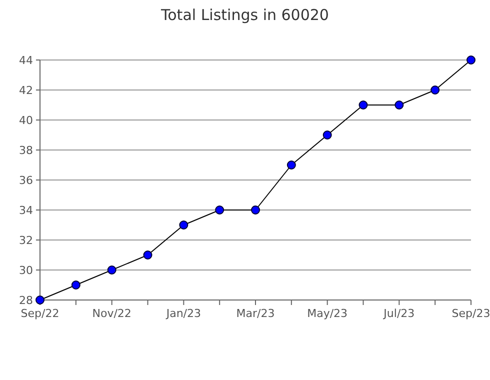  I want to click on y-tick-label: 28, so click(26, 300).